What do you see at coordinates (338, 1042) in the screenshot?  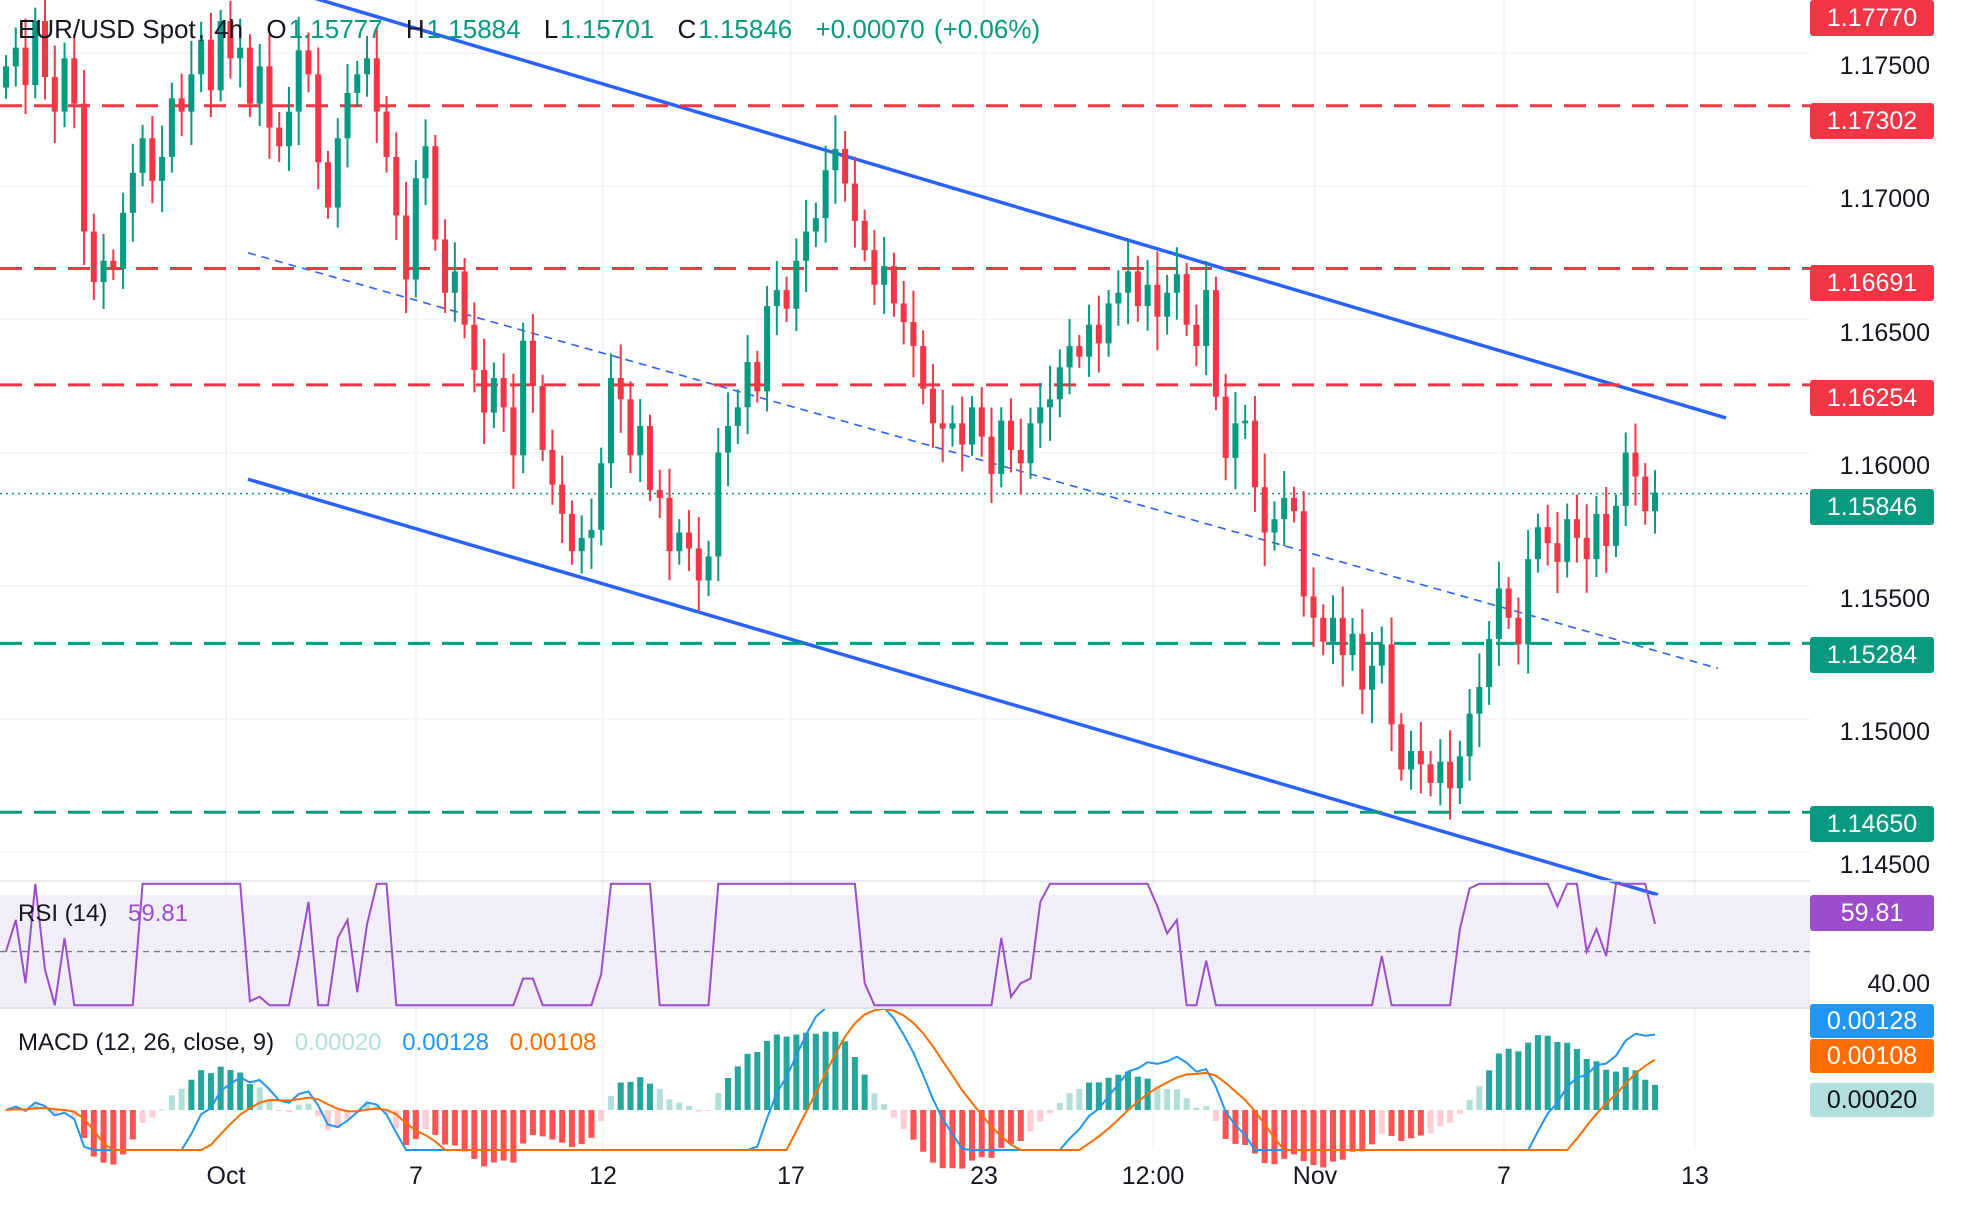 I see `macd-histogram-value: 0.00020` at bounding box center [338, 1042].